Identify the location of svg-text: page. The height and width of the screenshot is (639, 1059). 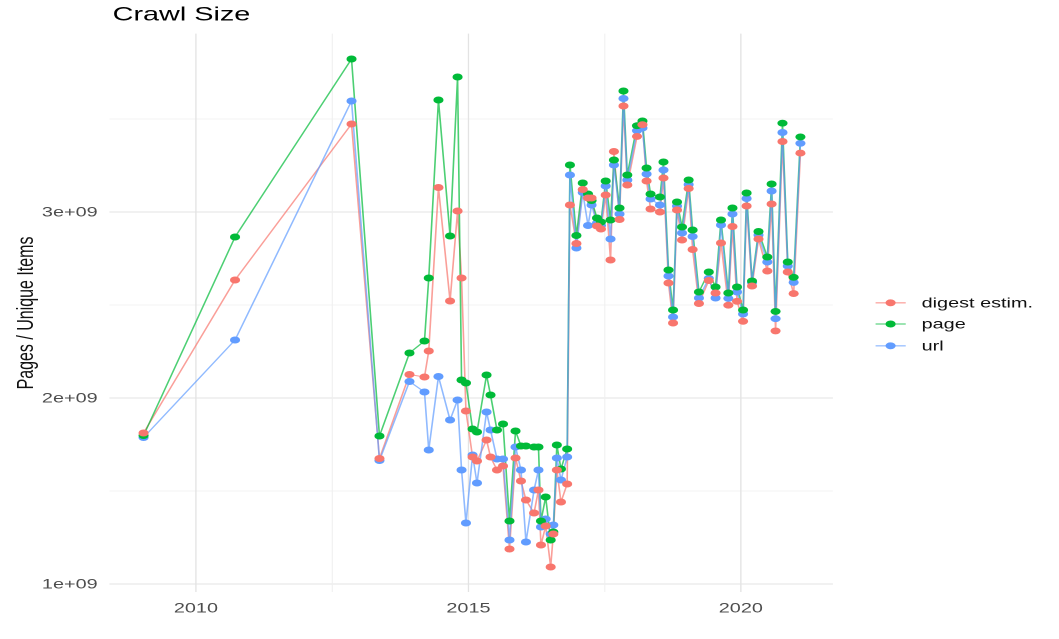
(944, 324).